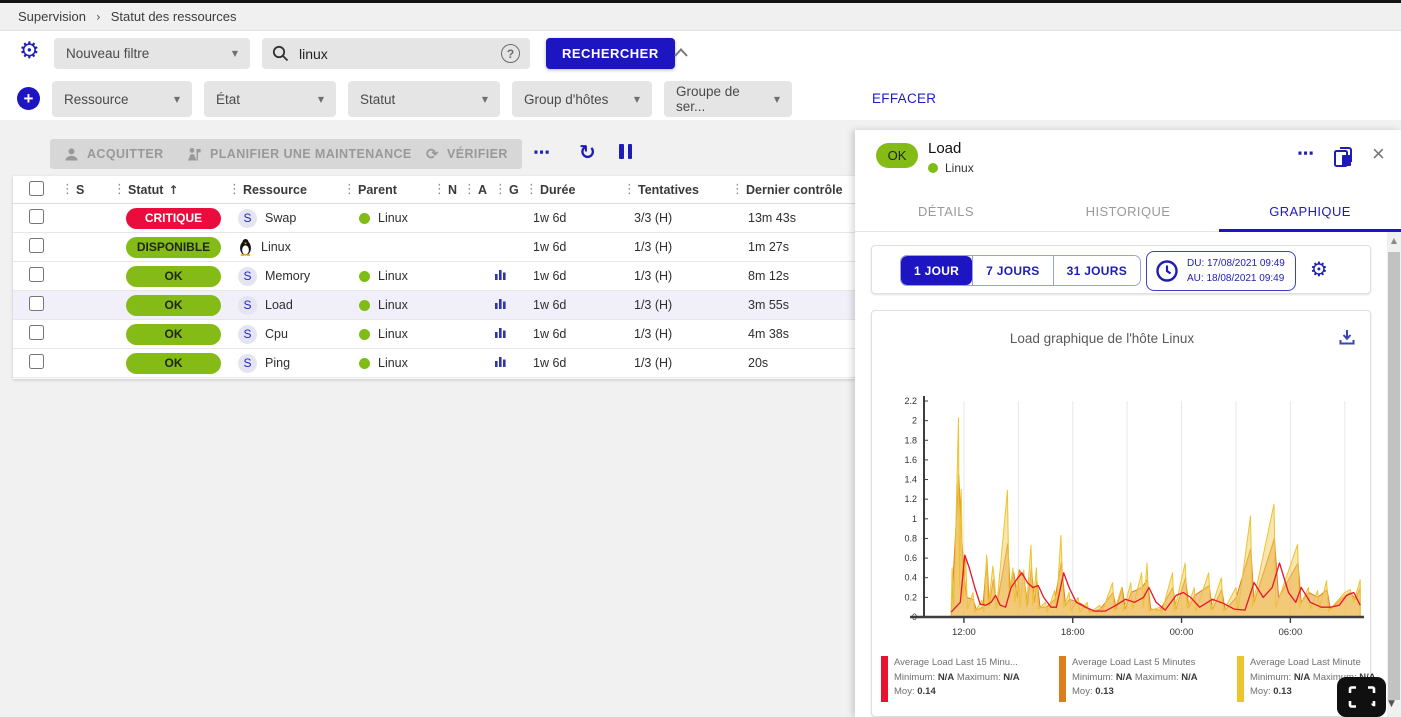 The image size is (1401, 717). What do you see at coordinates (173, 276) in the screenshot?
I see `status-badge: OK` at bounding box center [173, 276].